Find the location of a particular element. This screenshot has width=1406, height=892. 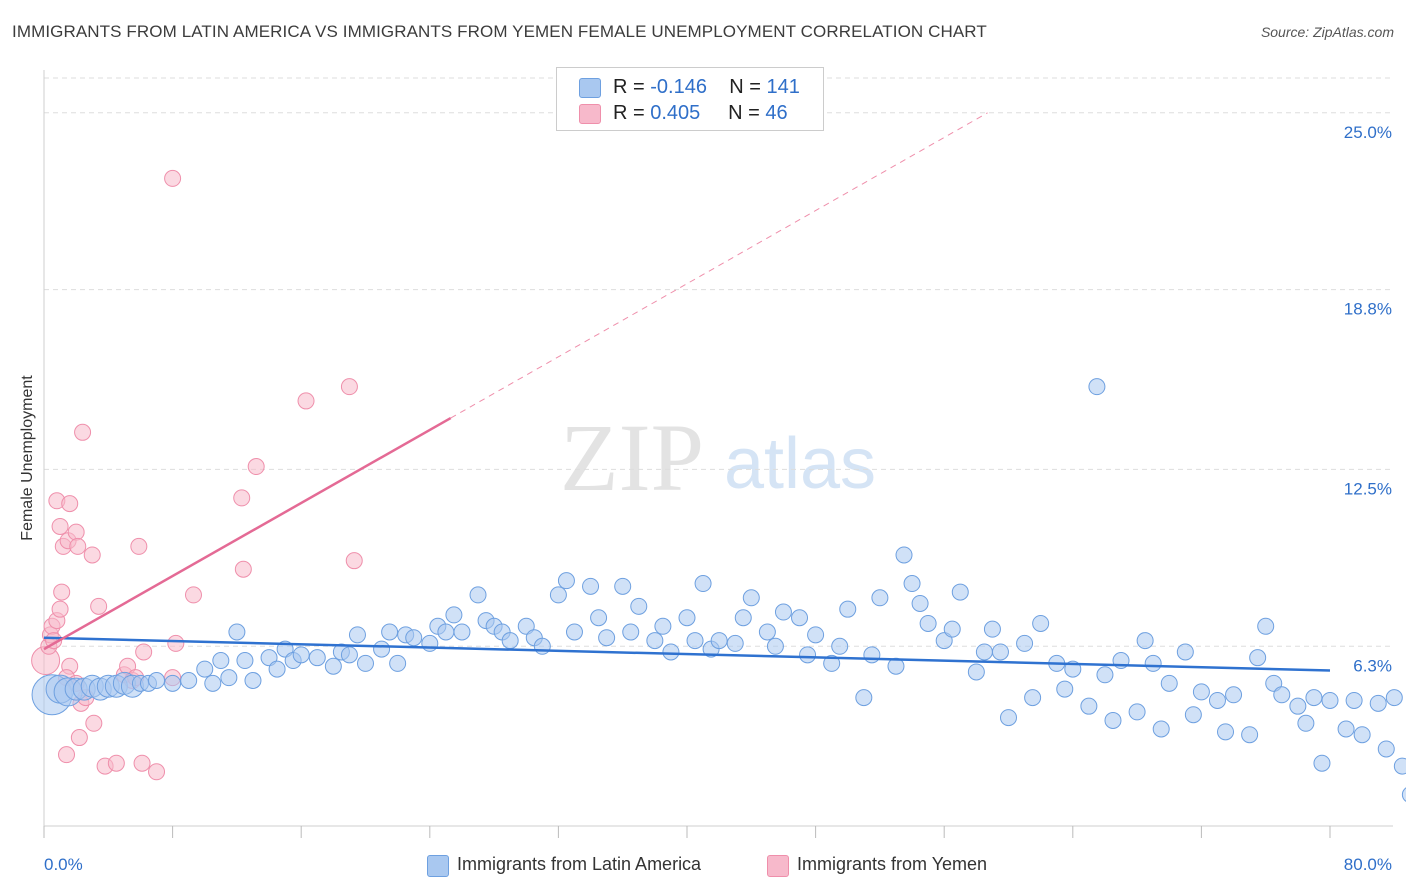

legend-label: Immigrants from Latin America is located at coordinates (579, 864).